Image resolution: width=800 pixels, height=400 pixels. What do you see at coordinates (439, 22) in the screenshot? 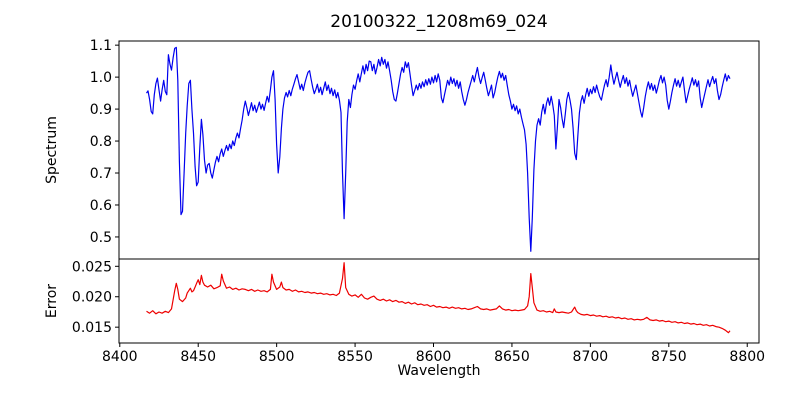
I see `chart-title: 20100322_1208m69_024` at bounding box center [439, 22].